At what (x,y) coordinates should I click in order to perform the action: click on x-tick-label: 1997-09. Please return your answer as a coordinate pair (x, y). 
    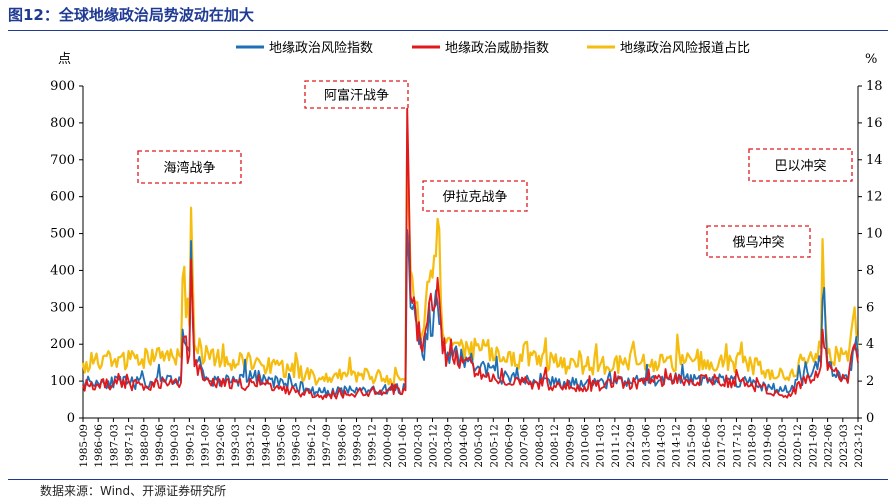
    Looking at the image, I should click on (327, 446).